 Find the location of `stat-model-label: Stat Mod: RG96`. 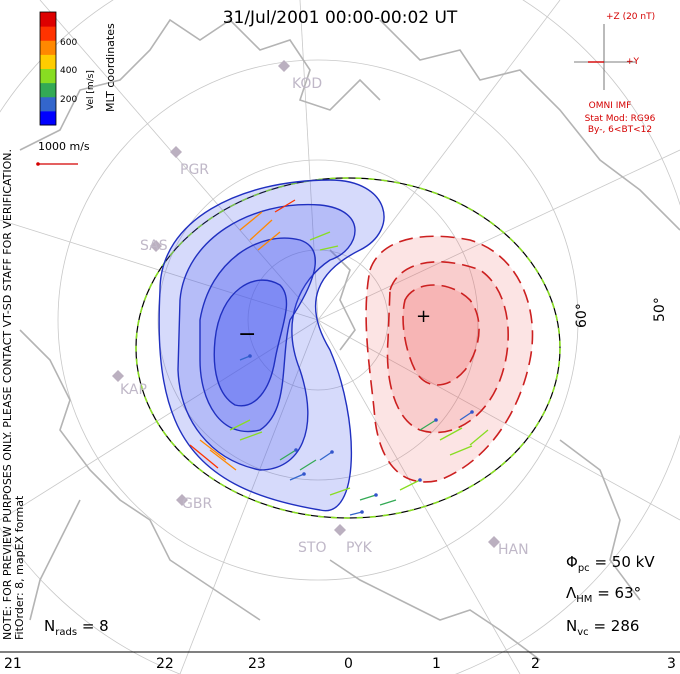

stat-model-label: Stat Mod: RG96 is located at coordinates (620, 119).